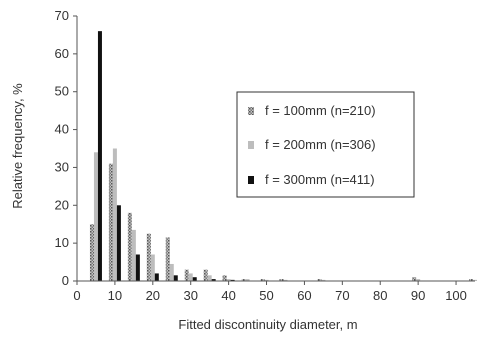 This screenshot has width=479, height=342. I want to click on legend-box, so click(325, 144).